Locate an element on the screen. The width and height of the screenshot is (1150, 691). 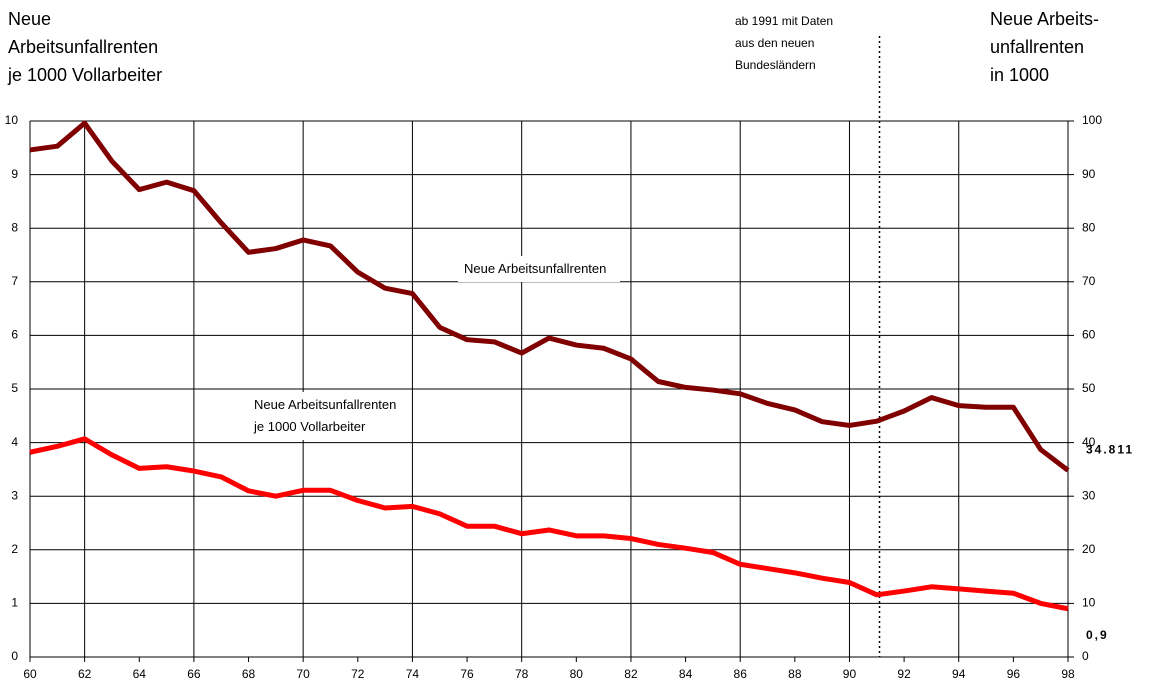
y2-axis-title: Neue Arbeits- is located at coordinates (1044, 19).